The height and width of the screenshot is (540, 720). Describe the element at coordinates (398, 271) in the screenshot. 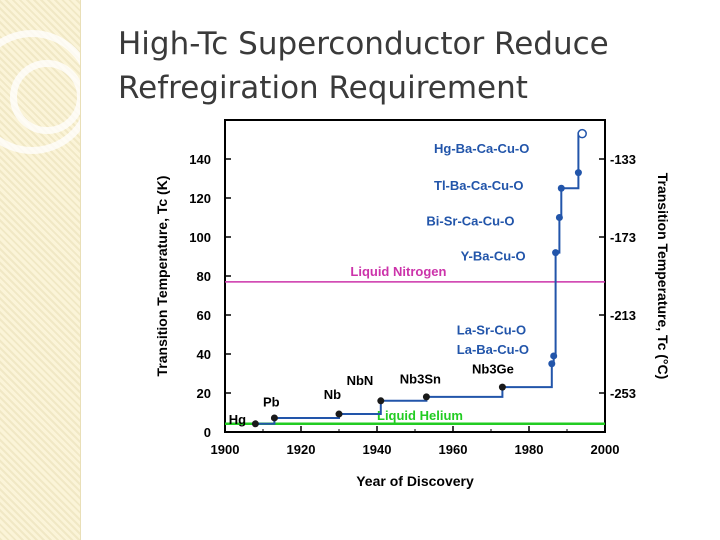

I see `liquid-nitrogen-label: Liquid Nitrogen` at that location.